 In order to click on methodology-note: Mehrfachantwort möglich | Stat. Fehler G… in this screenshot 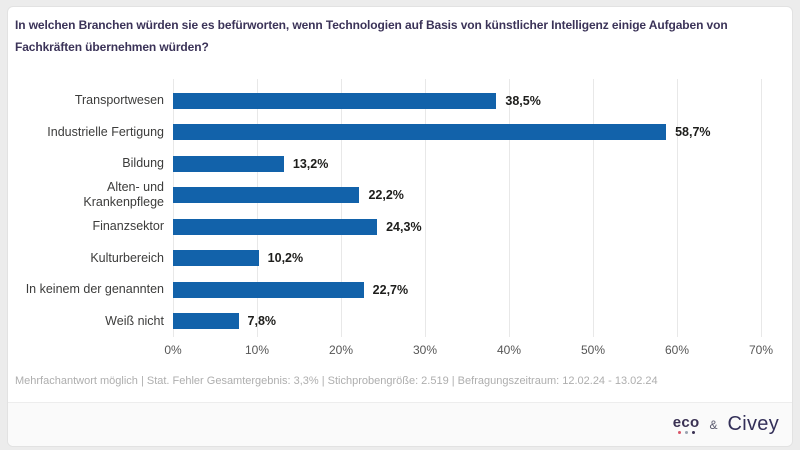, I will do `click(336, 381)`.